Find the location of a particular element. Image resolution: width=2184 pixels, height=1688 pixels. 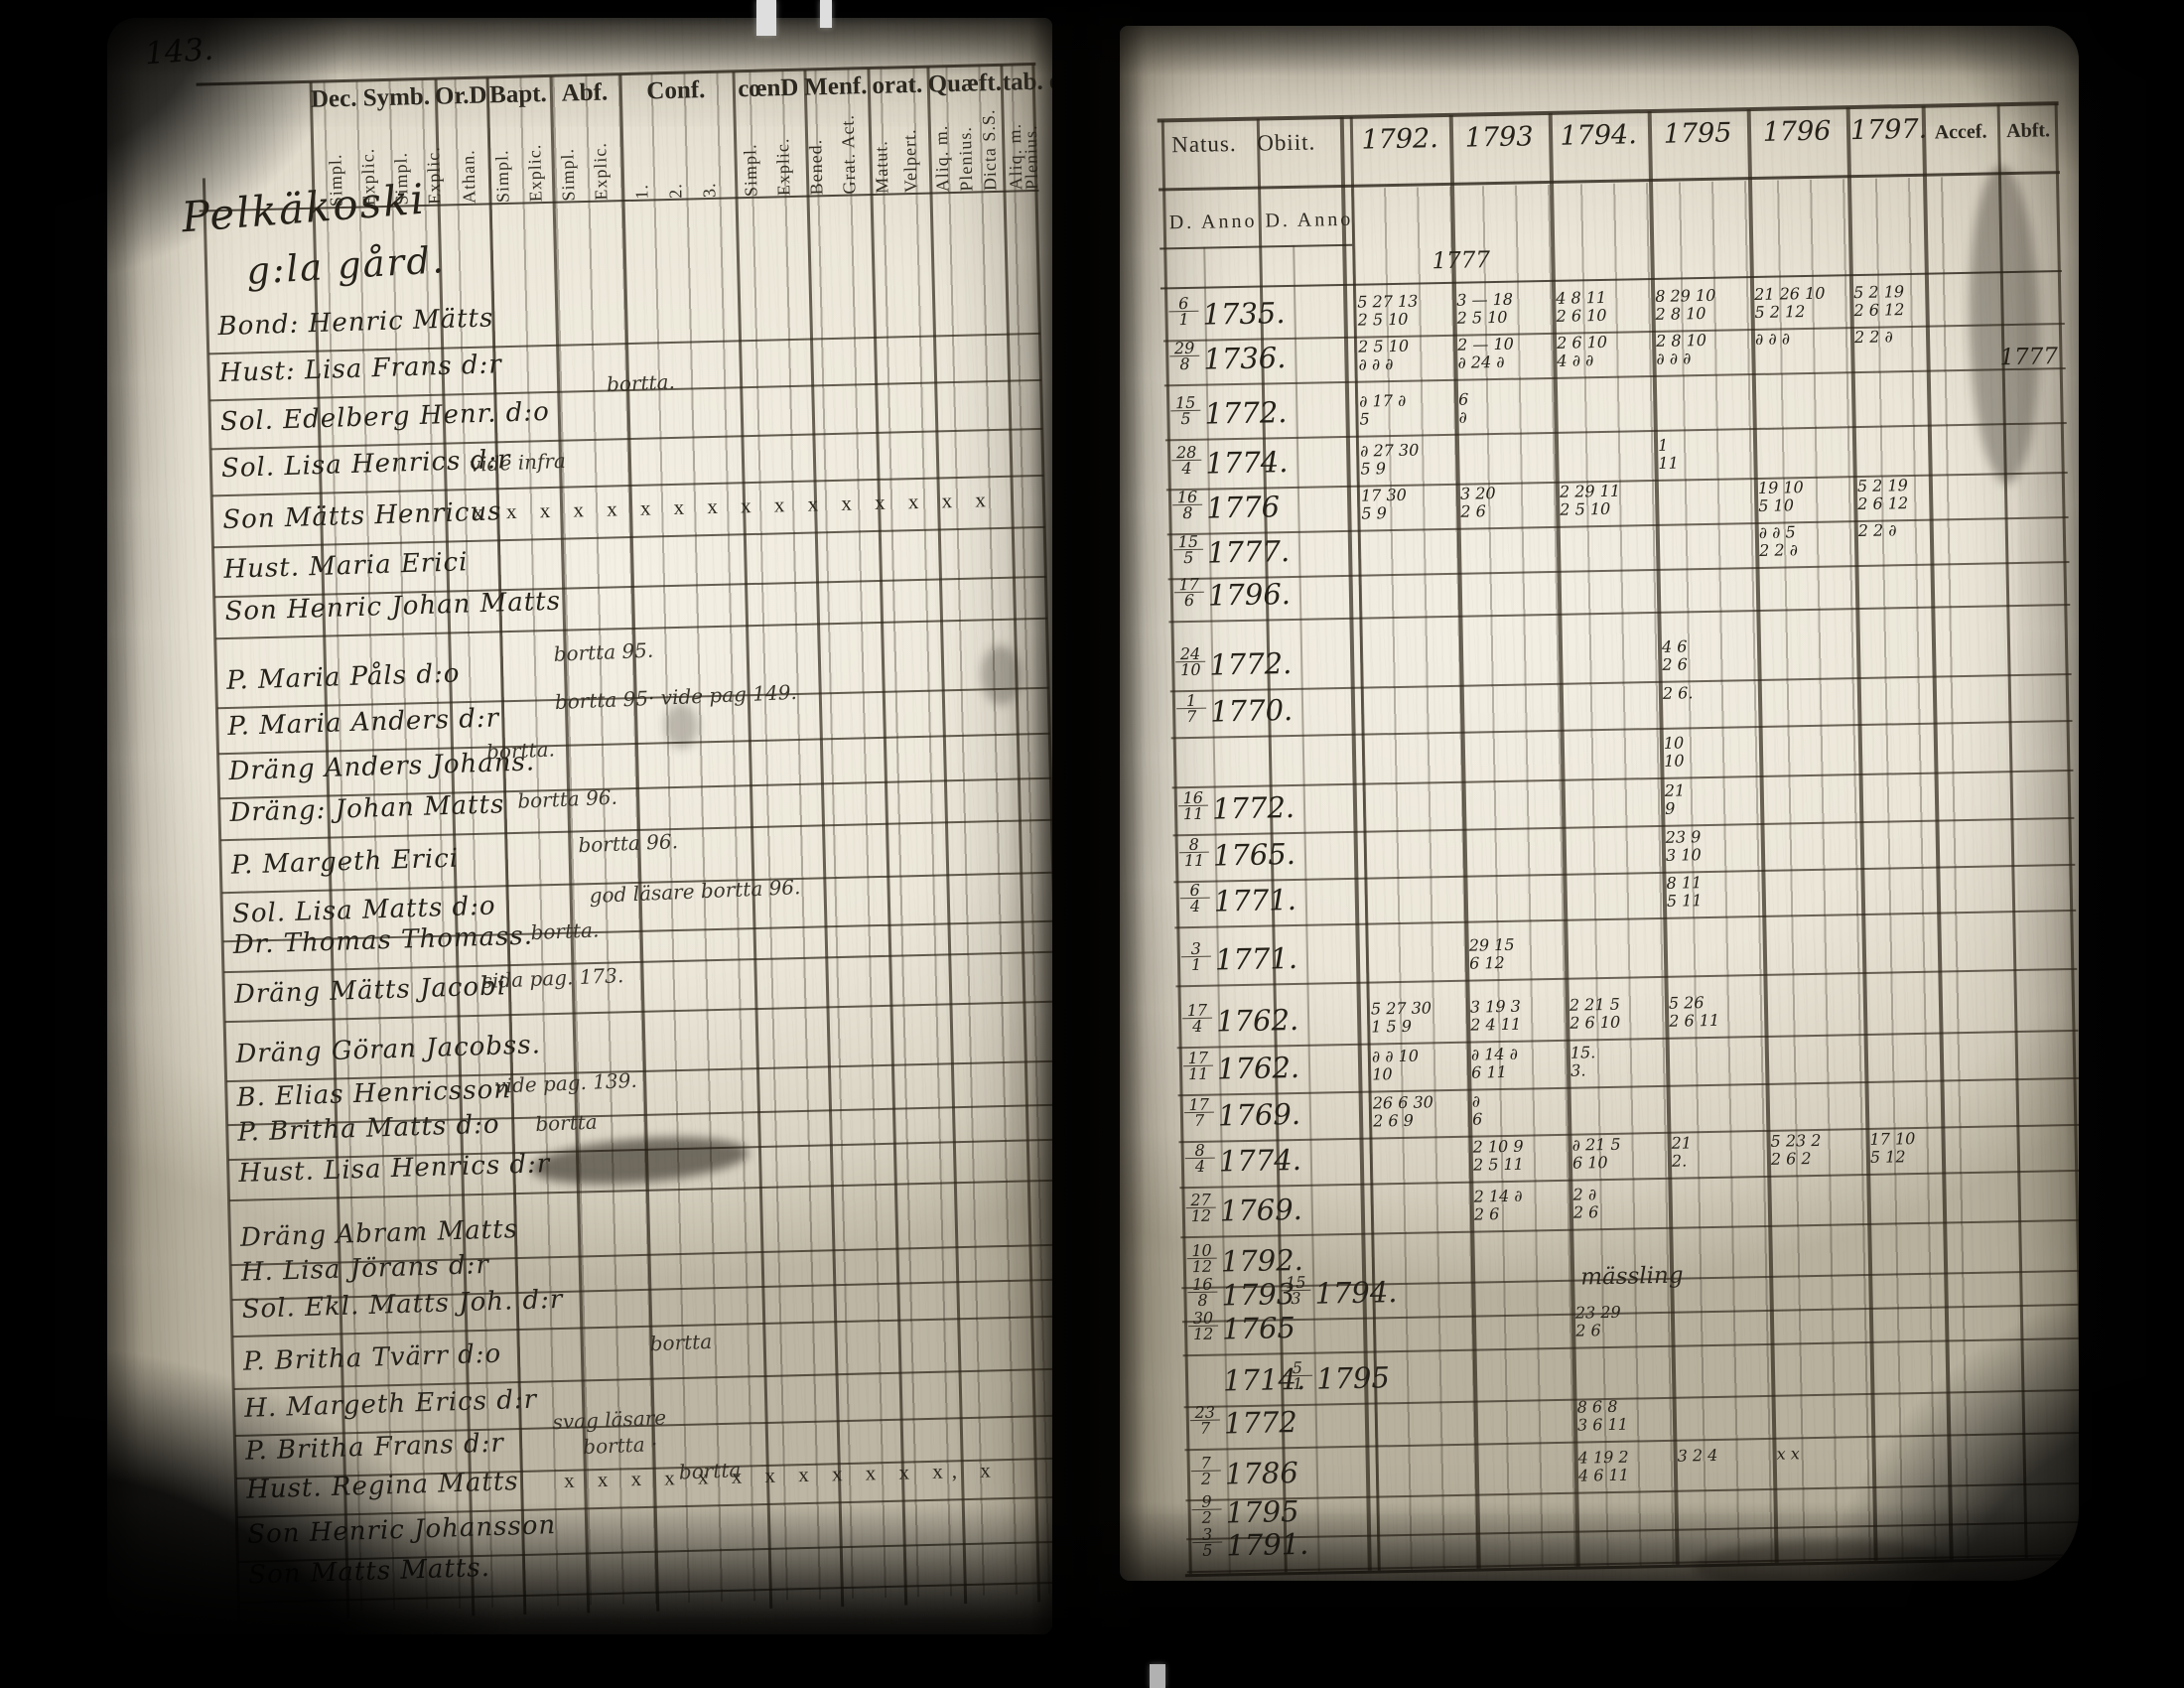

margin-note: mässling is located at coordinates (1631, 1276).